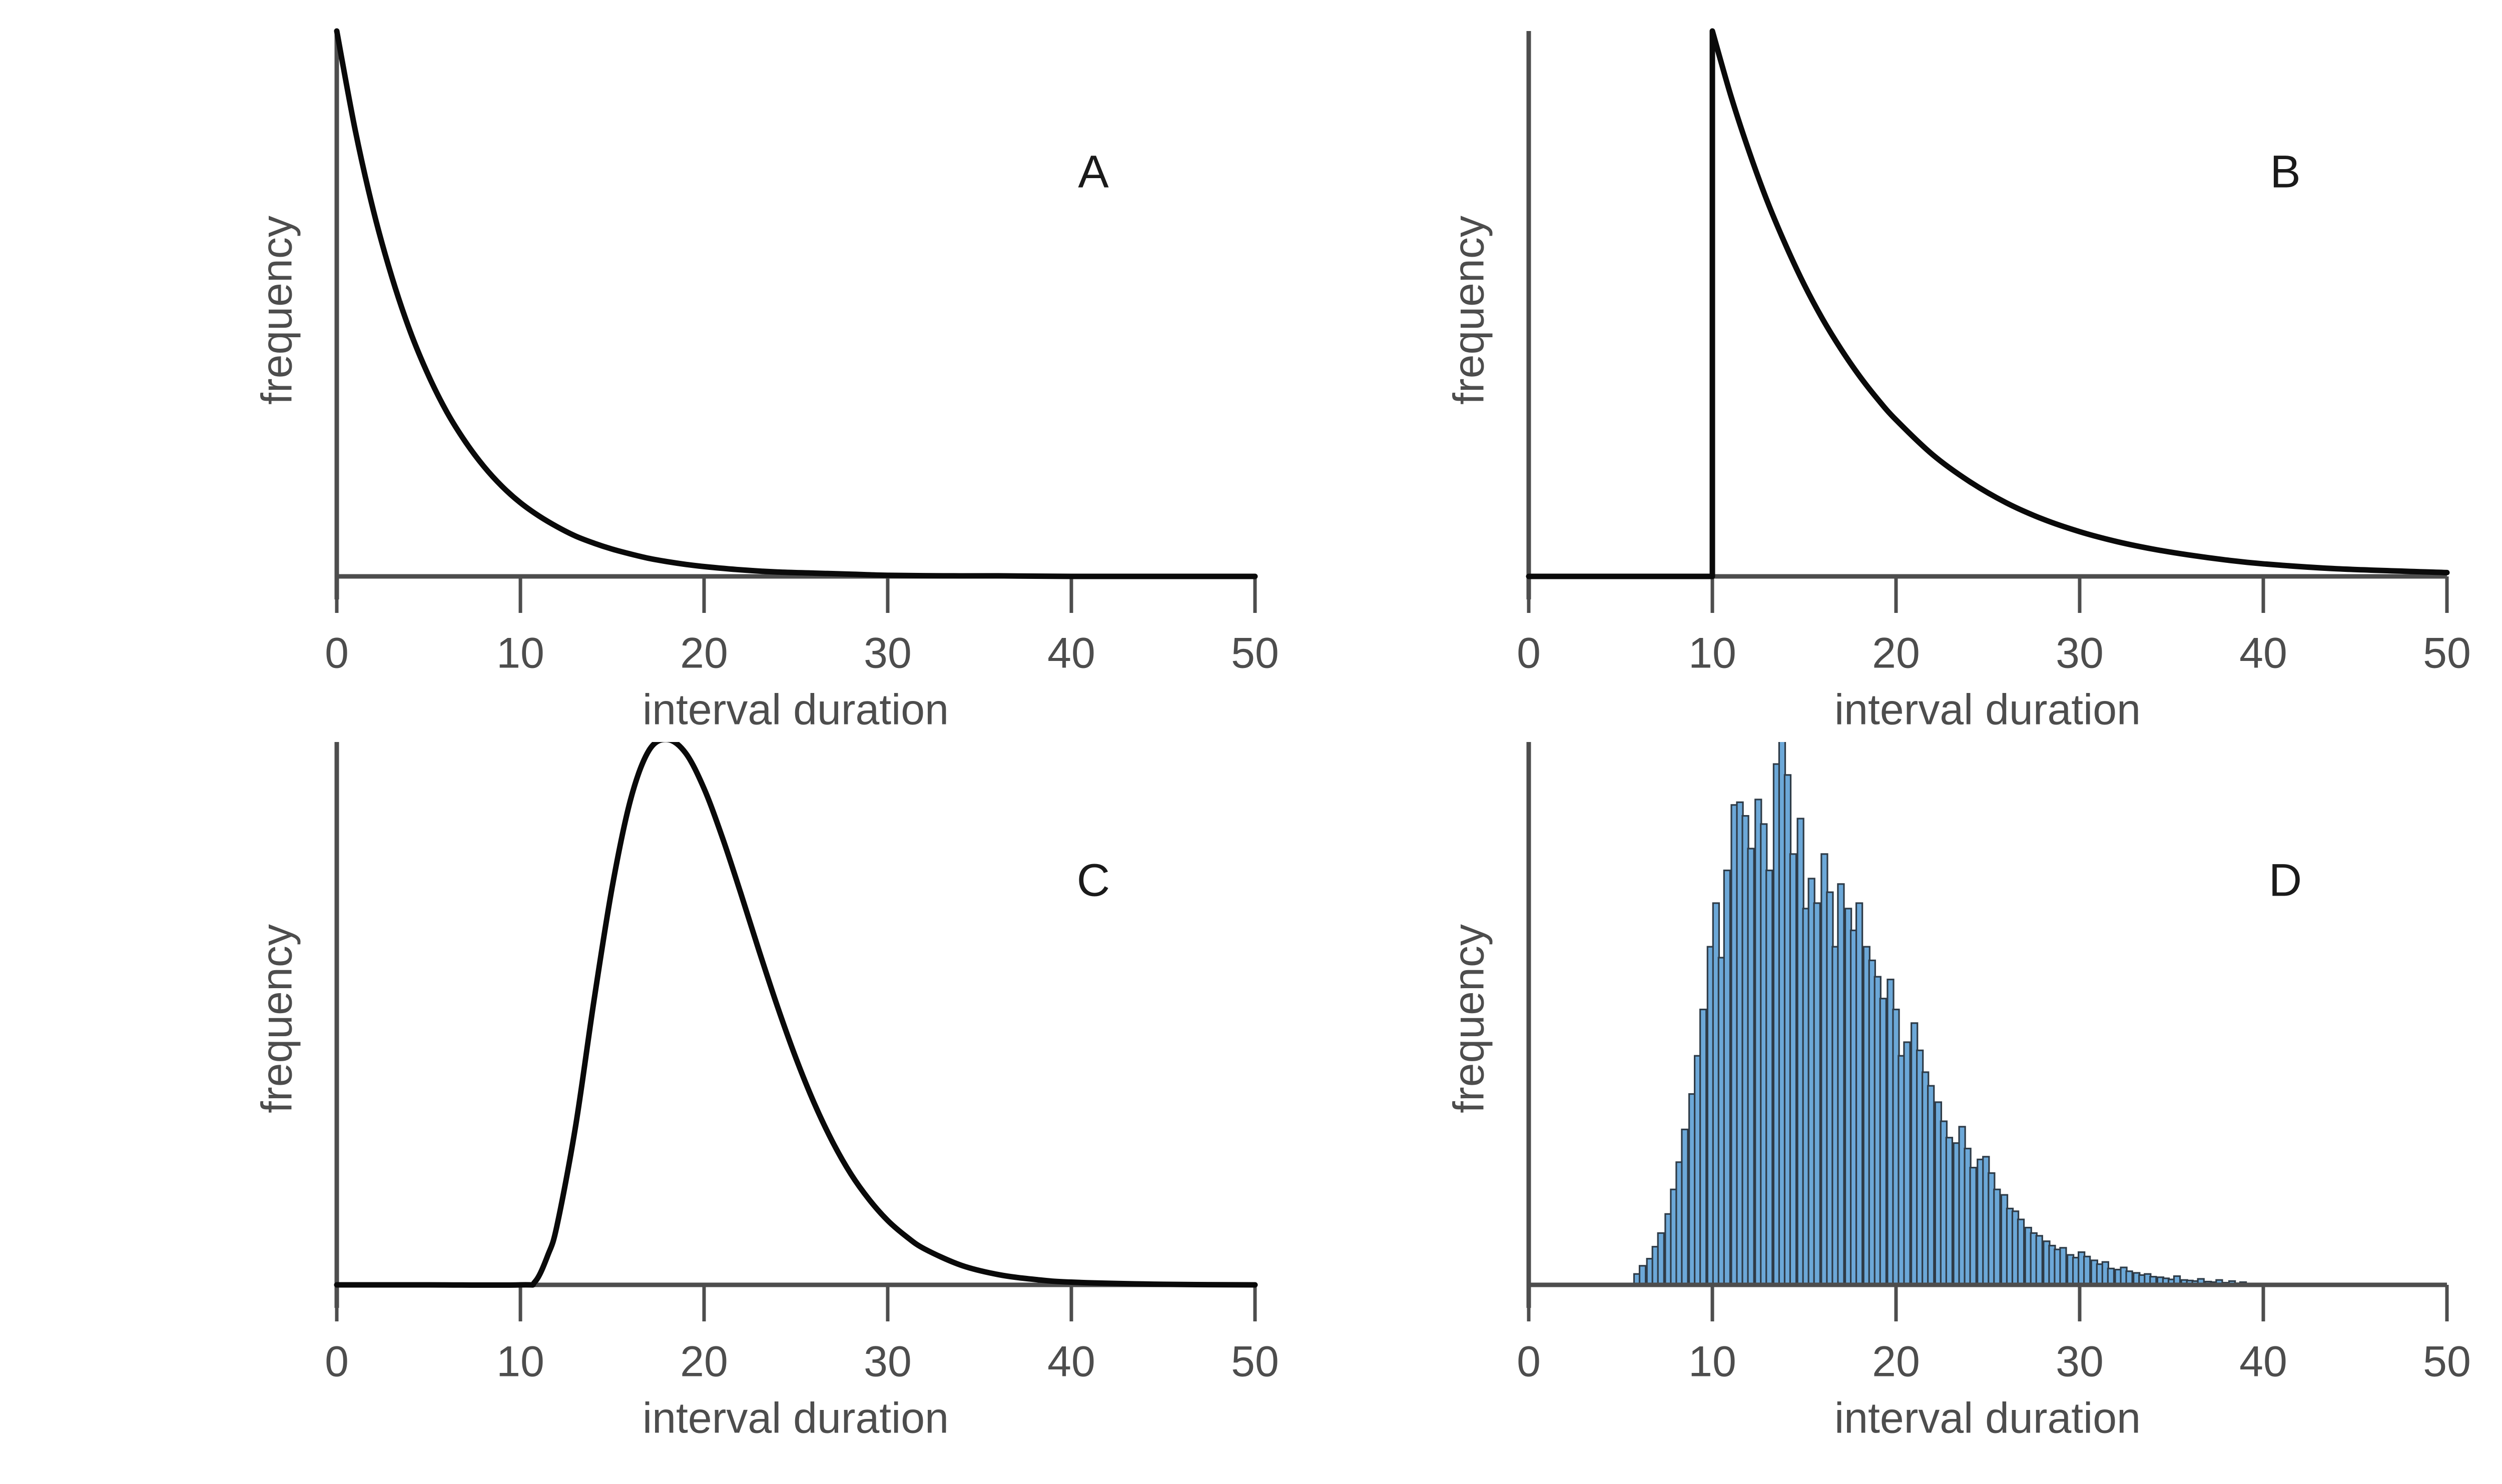 Image resolution: width=2502 pixels, height=1484 pixels. I want to click on panel-a-tick-labels: 0 10 20 30 40 50, so click(802, 653).